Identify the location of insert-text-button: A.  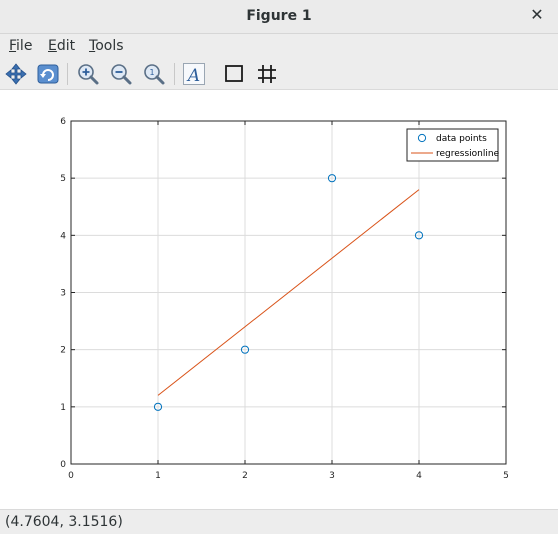
(194, 74).